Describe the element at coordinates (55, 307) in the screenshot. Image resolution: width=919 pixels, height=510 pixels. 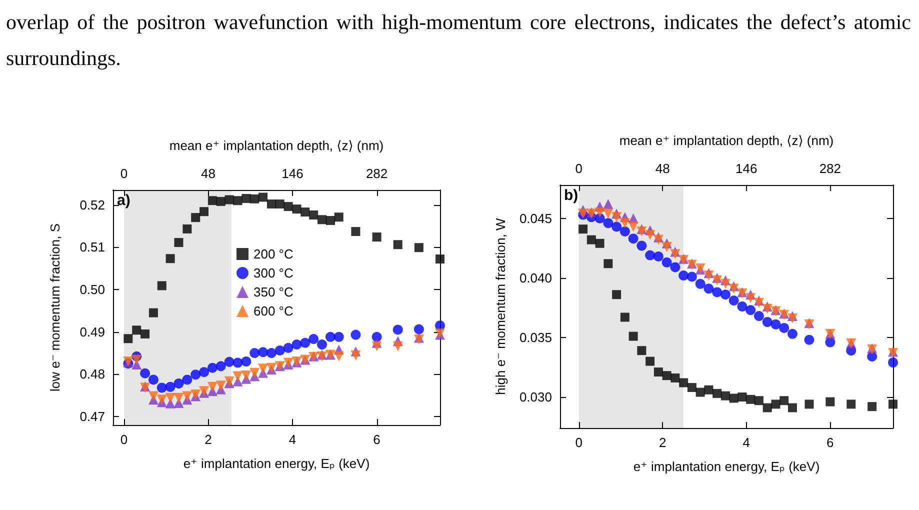
I see `y-axis-title: low e⁻ momentum fraction, S` at that location.